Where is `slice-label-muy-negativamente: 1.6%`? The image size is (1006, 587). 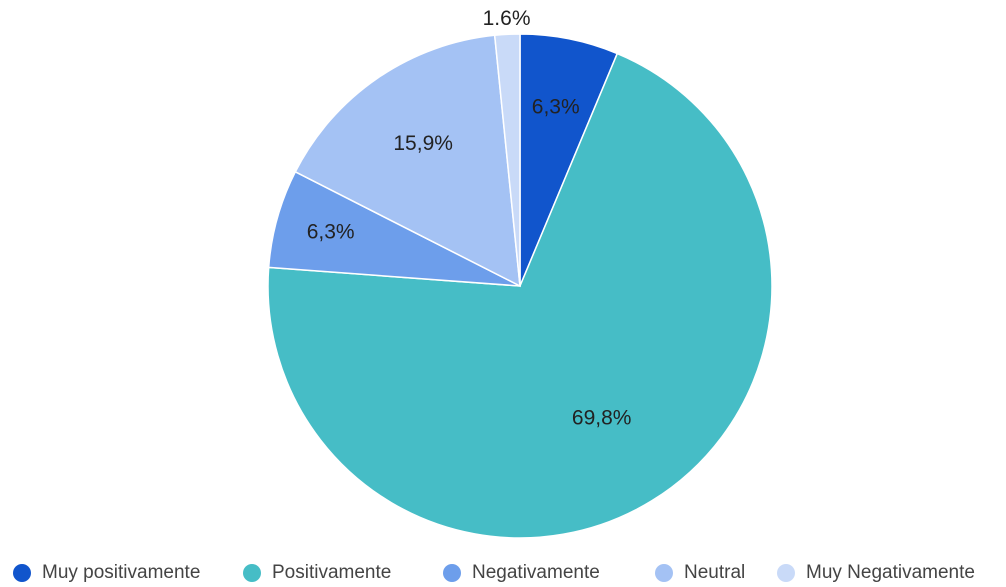
slice-label-muy-negativamente: 1.6% is located at coordinates (507, 18).